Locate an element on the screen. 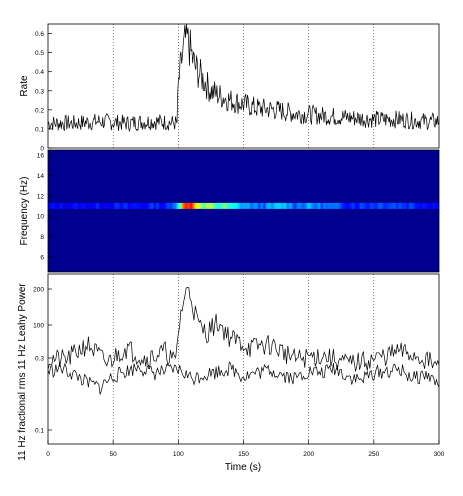 This screenshot has width=463, height=496. power-ylabel: 11 Hz fractional rms 11 Hz Leahy Power is located at coordinates (22, 372).